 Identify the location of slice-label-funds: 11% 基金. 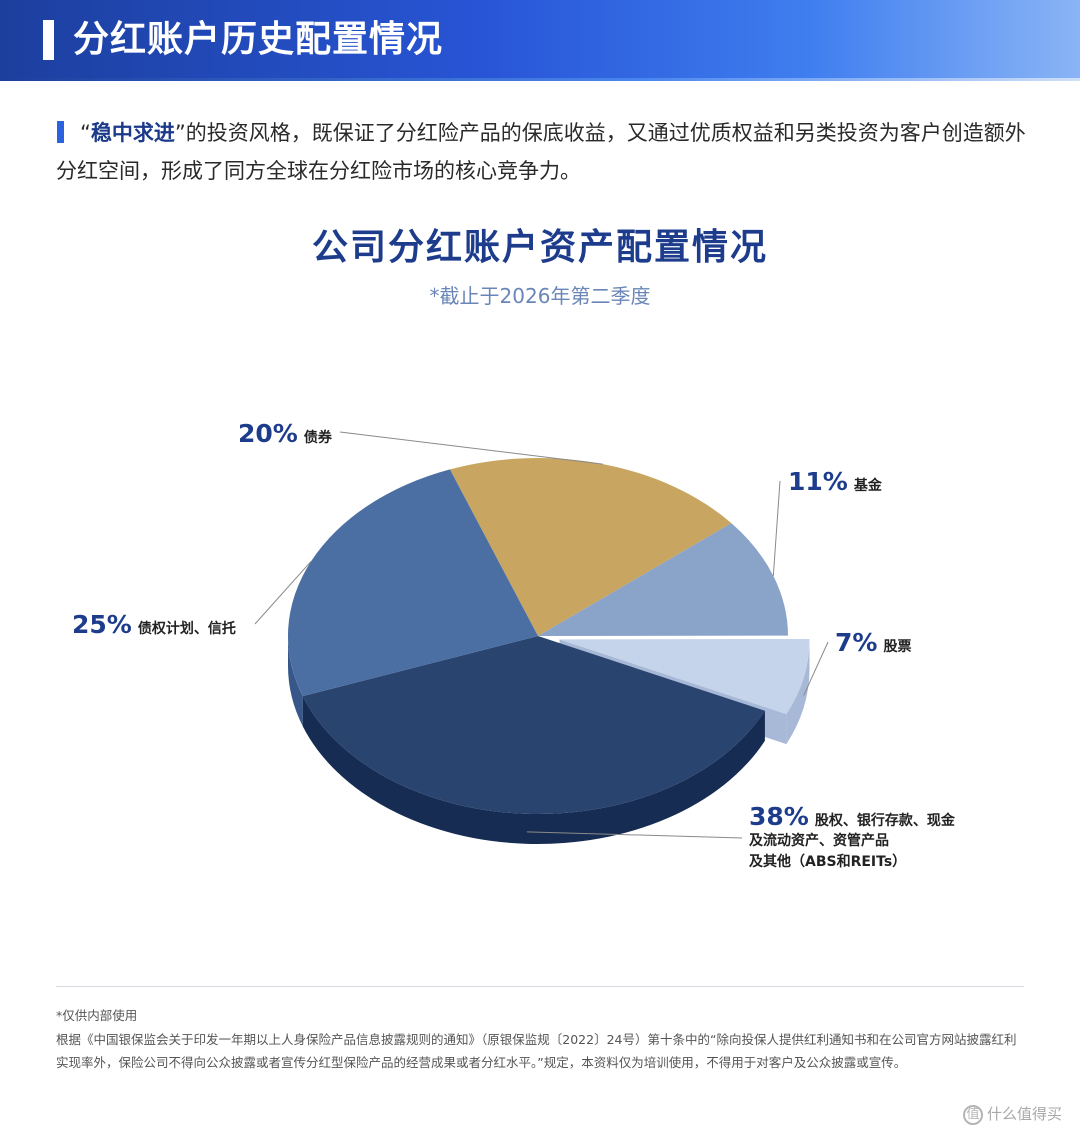
(835, 481).